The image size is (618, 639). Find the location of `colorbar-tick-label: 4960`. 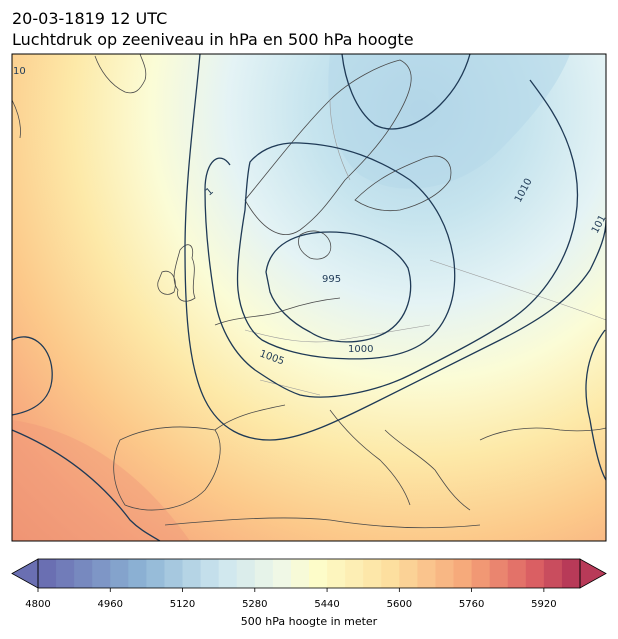

colorbar-tick-label: 4960 is located at coordinates (110, 604).